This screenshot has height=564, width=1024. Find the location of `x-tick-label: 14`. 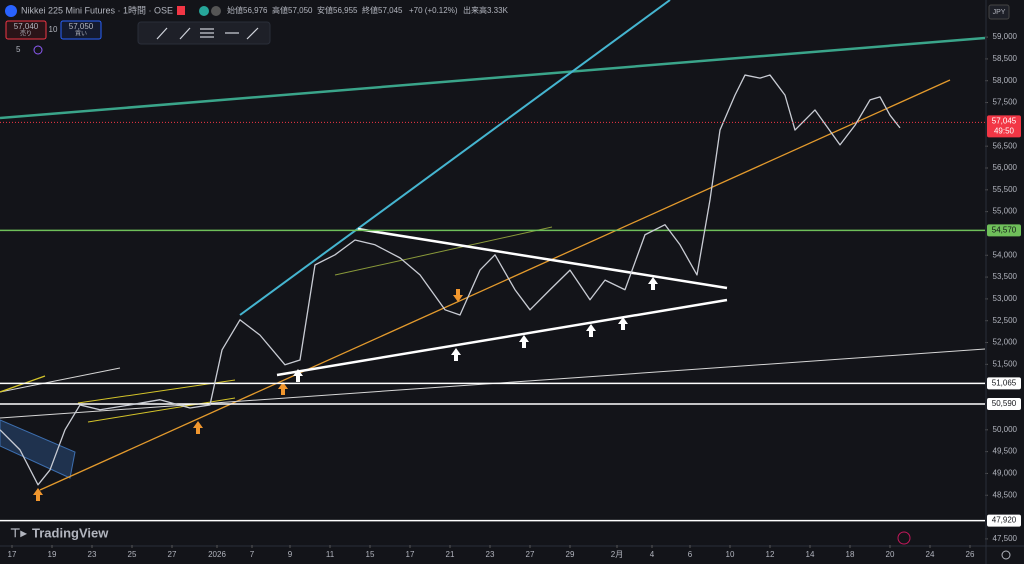

x-tick-label: 14 is located at coordinates (810, 554).